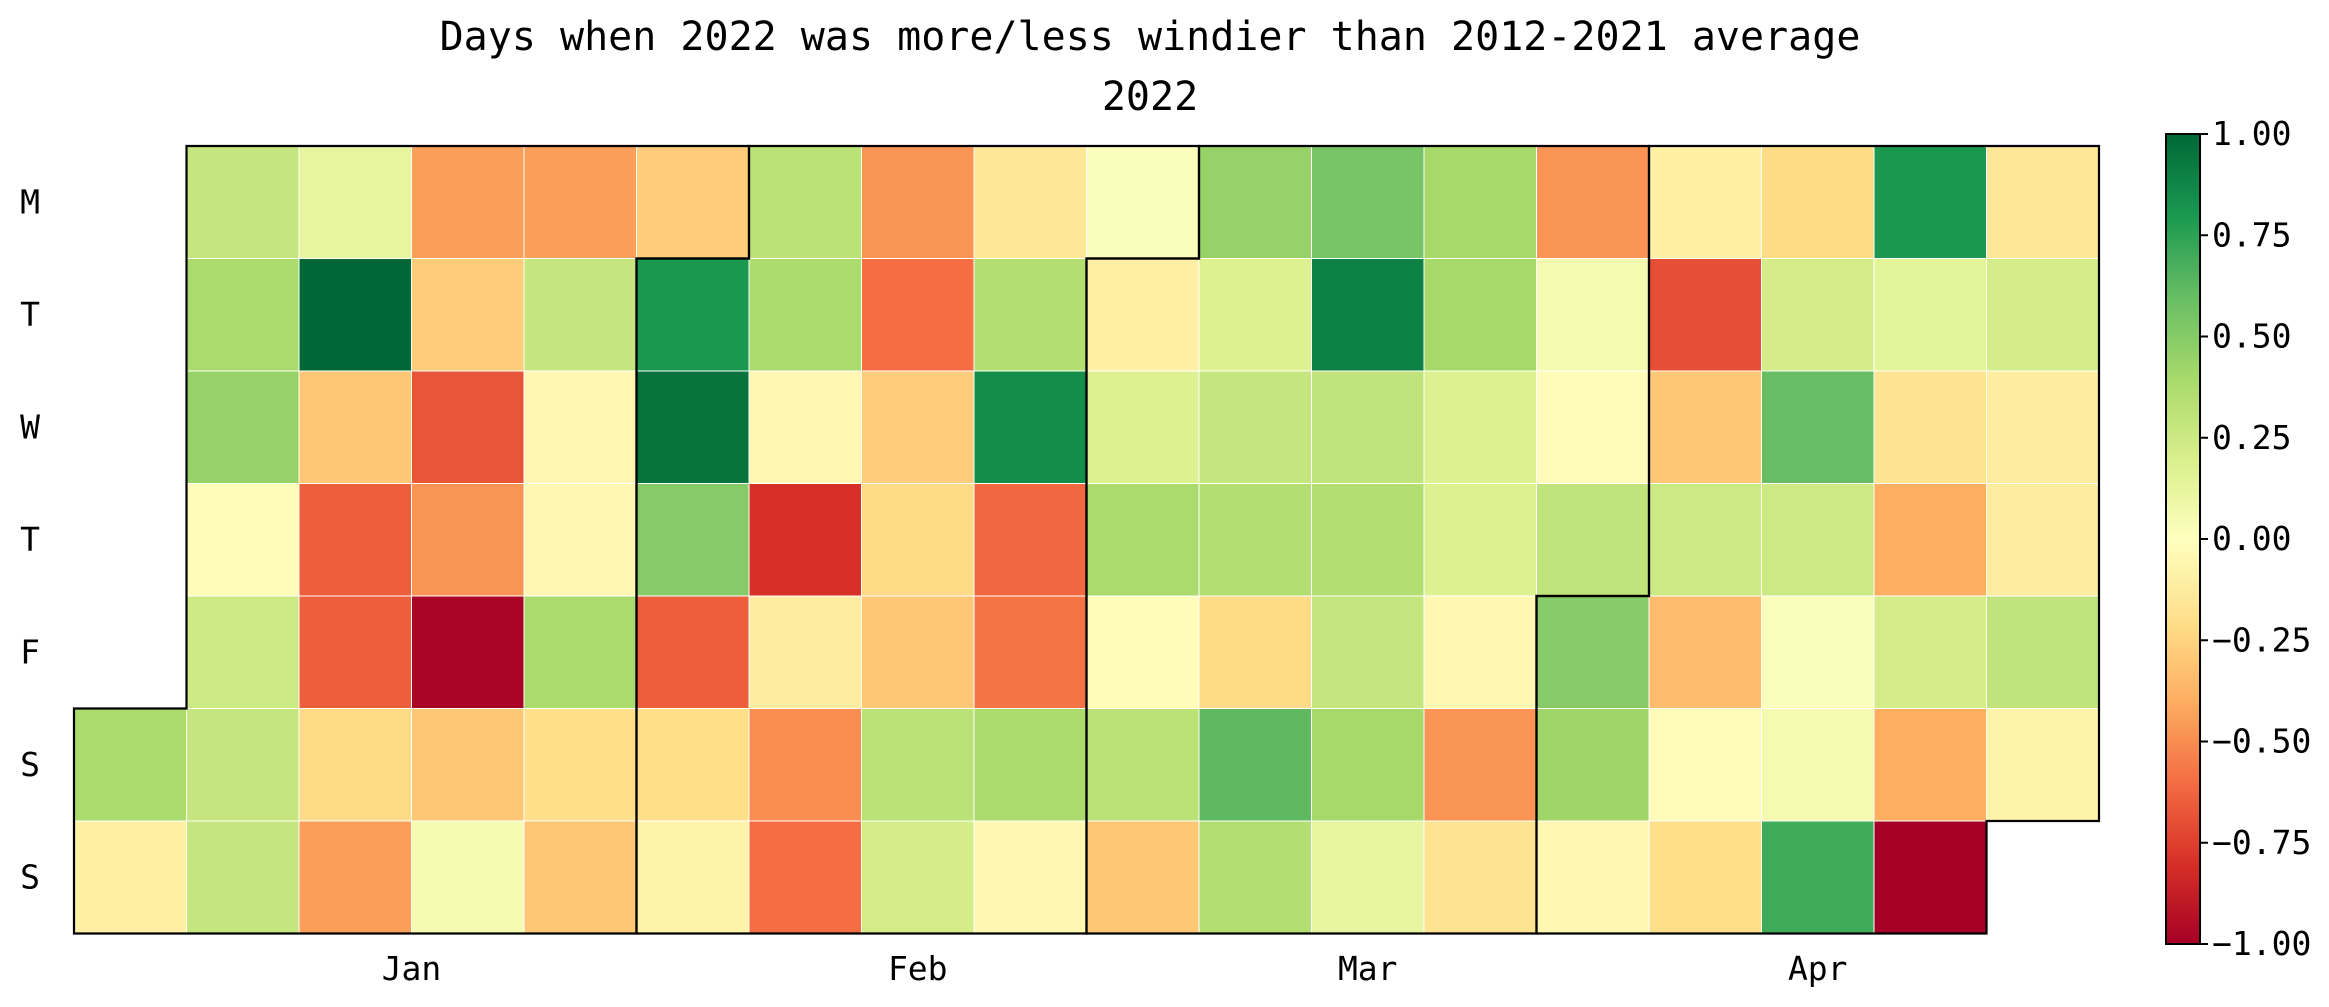 The image size is (2329, 1007). I want to click on colorbar-tick-label: −1.00, so click(2261, 943).